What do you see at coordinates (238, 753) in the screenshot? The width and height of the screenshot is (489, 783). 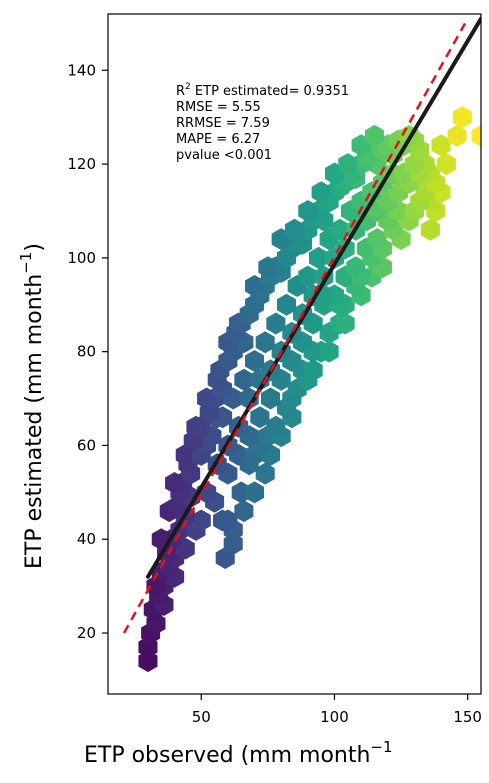 I see `x-axis-label: ETP observed (mm month−1` at bounding box center [238, 753].